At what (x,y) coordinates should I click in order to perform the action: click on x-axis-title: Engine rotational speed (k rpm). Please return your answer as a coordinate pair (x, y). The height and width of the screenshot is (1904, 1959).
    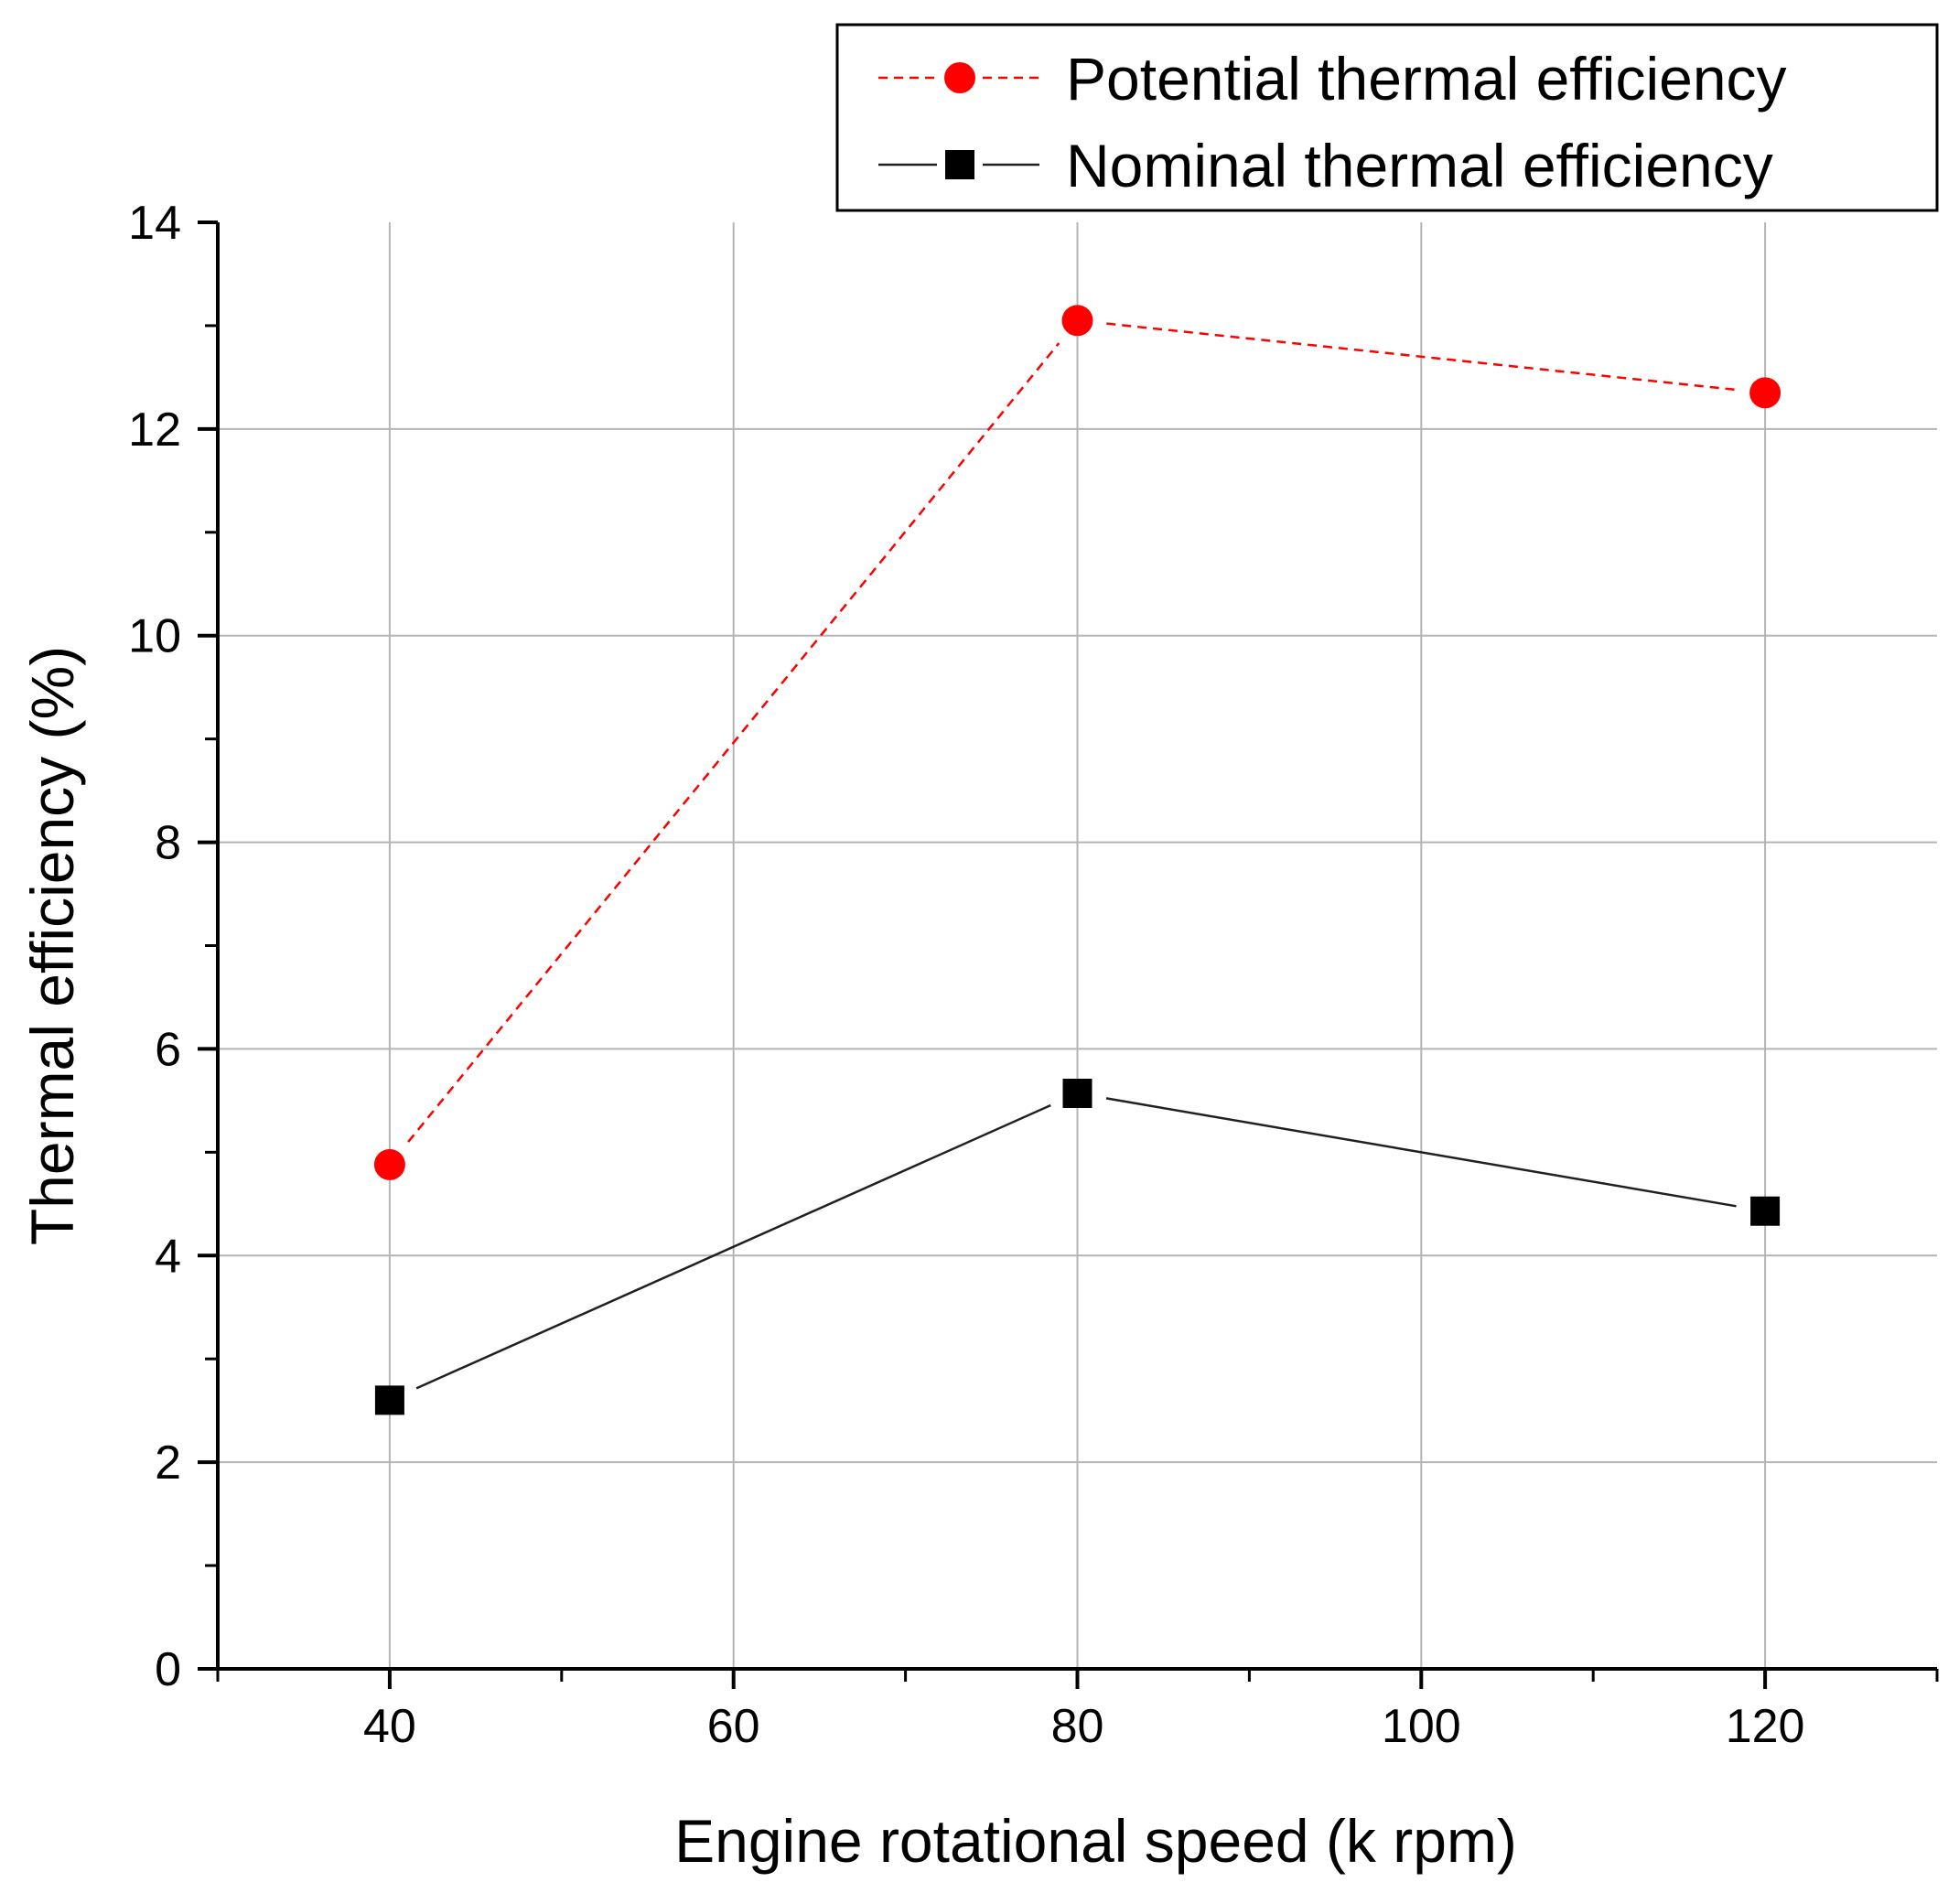
    Looking at the image, I should click on (1095, 1841).